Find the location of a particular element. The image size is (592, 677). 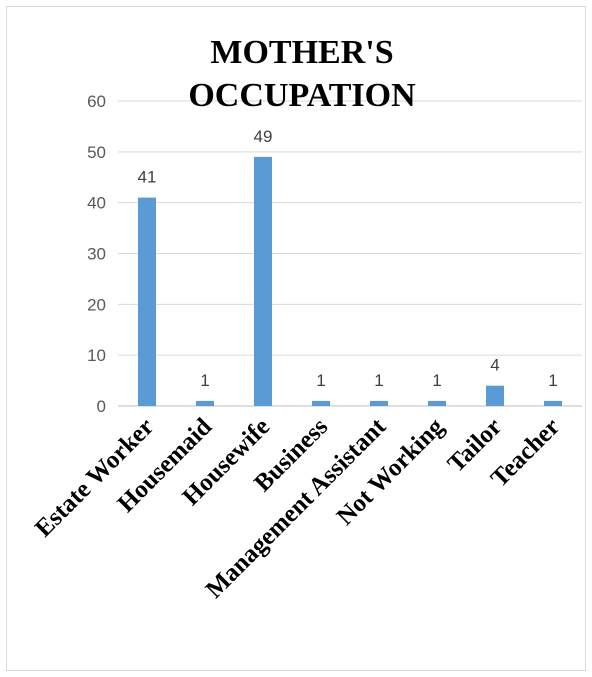

y-tick-label: 40 is located at coordinates (96, 203).